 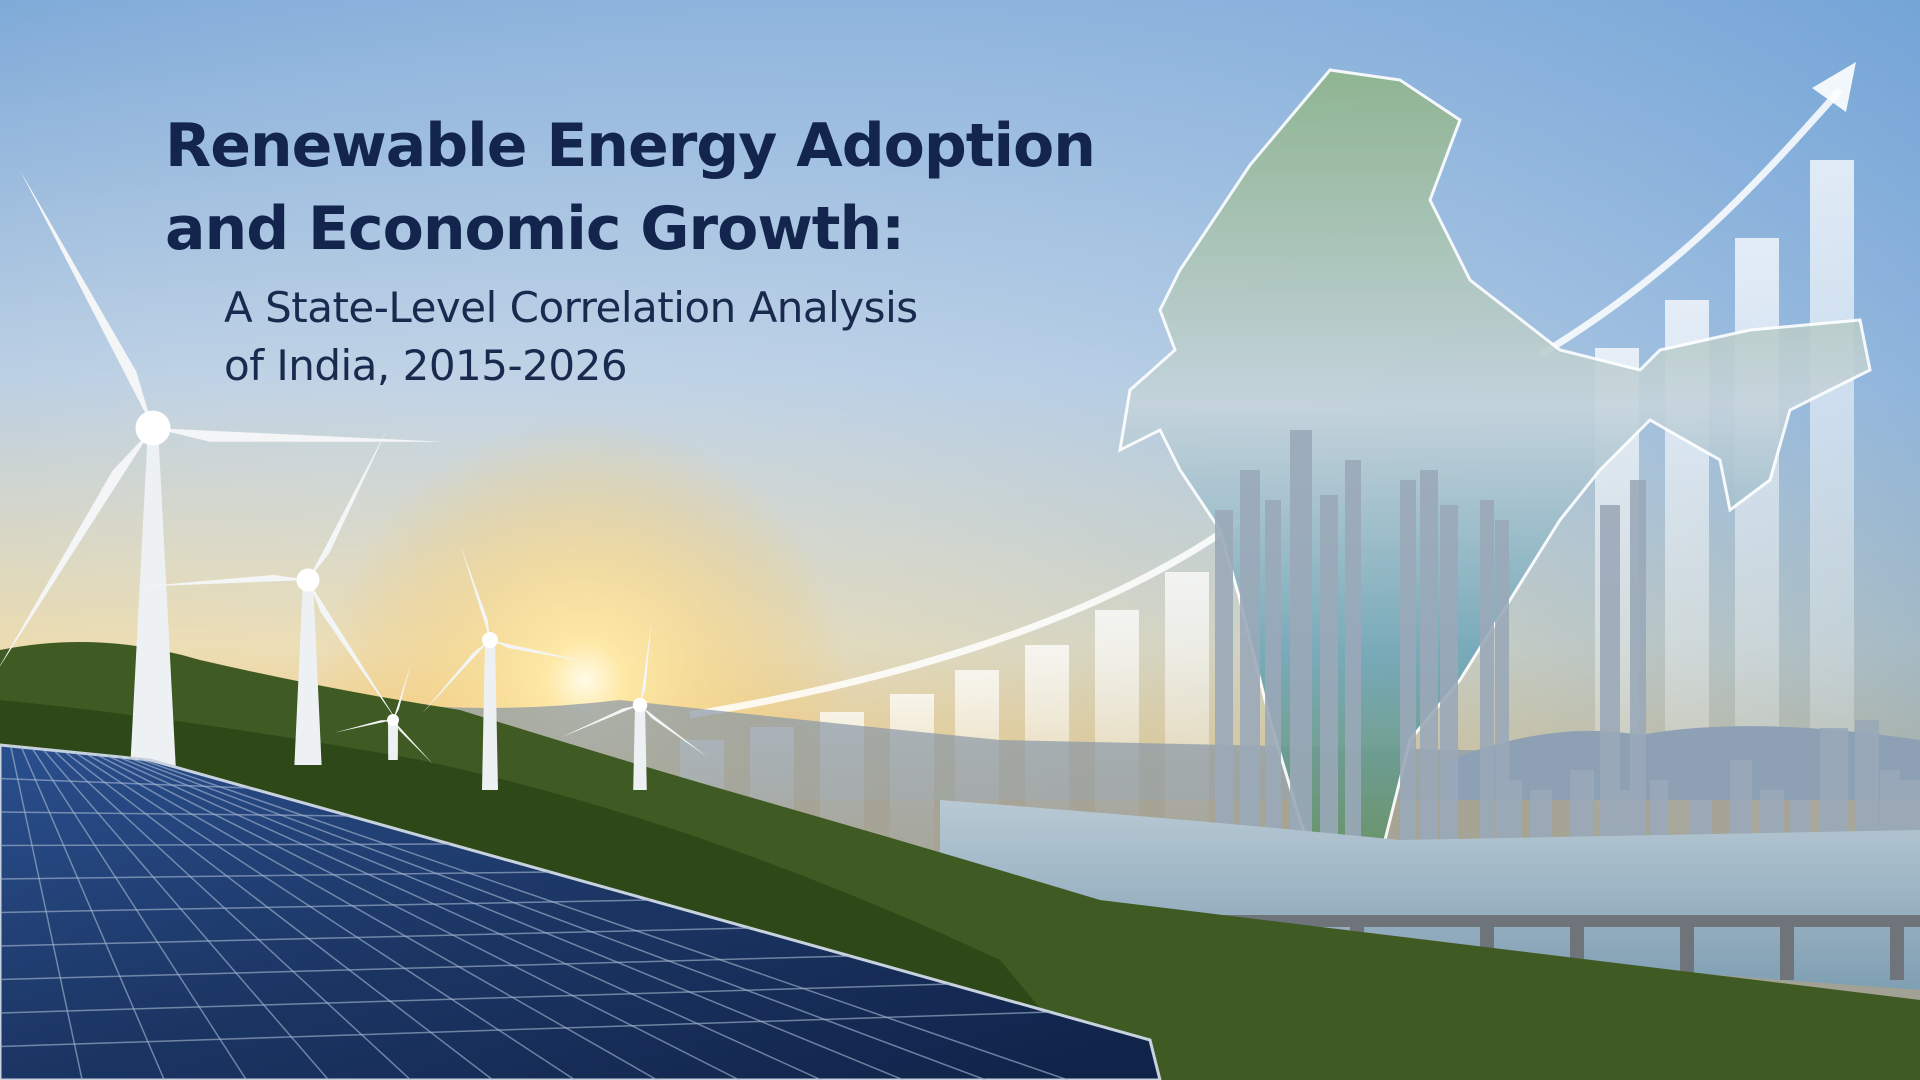 I want to click on subtitle-line: A State-Level Correlation Analysis, so click(x=571, y=307).